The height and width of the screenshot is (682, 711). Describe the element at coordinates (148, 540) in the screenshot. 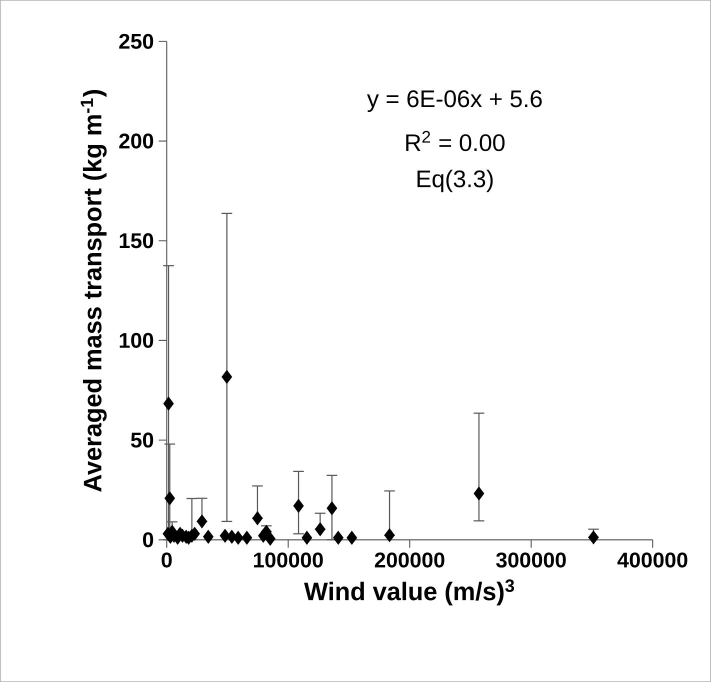

I see `y-tick-label: 0` at that location.